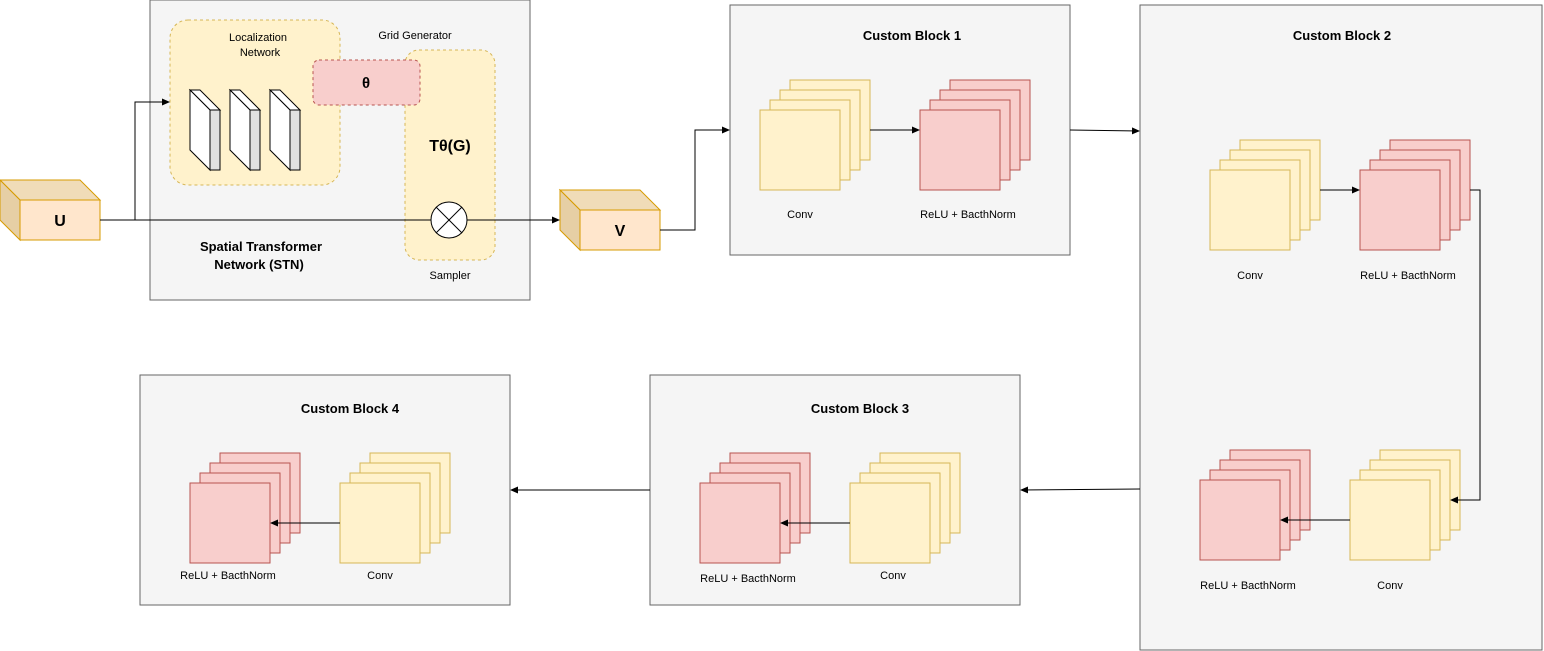 Image resolution: width=1544 pixels, height=651 pixels. I want to click on output-cube-v: V, so click(610, 220).